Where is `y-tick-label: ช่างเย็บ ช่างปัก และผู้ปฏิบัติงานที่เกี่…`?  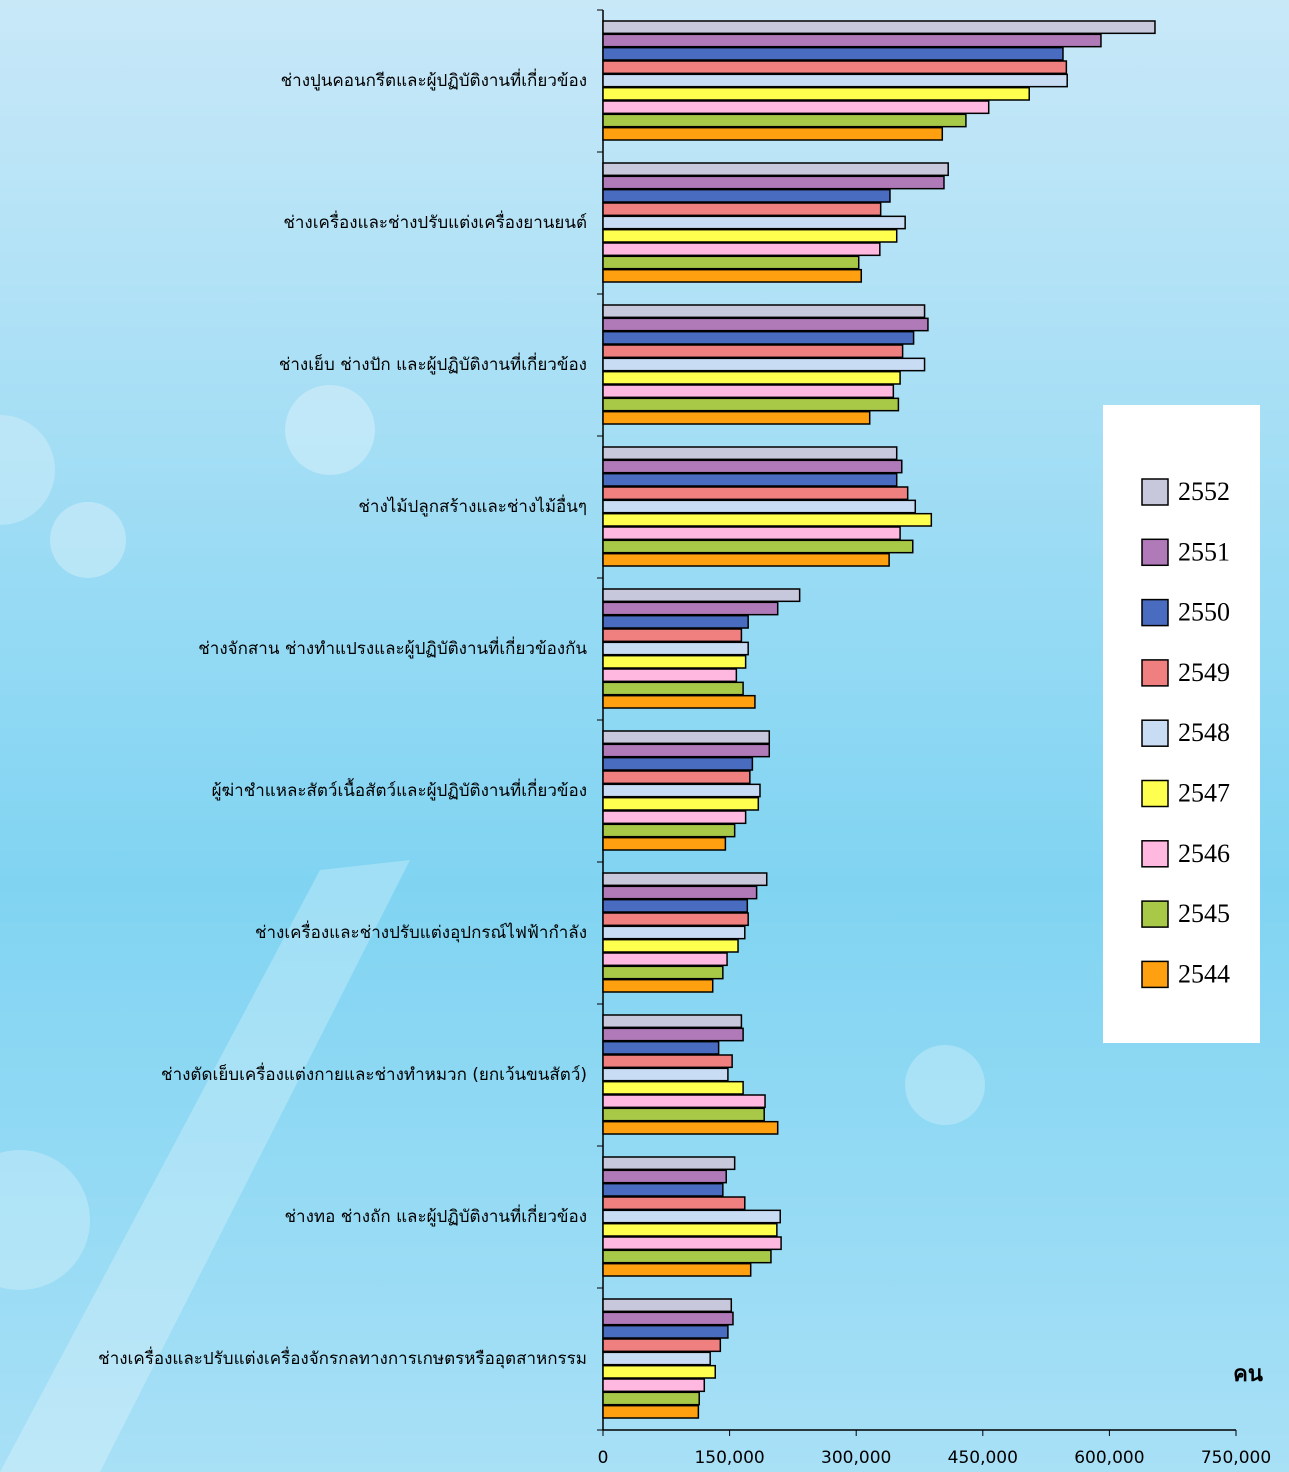 y-tick-label: ช่างเย็บ ช่างปัก และผู้ปฏิบัติงานที่เกี่… is located at coordinates (433, 363).